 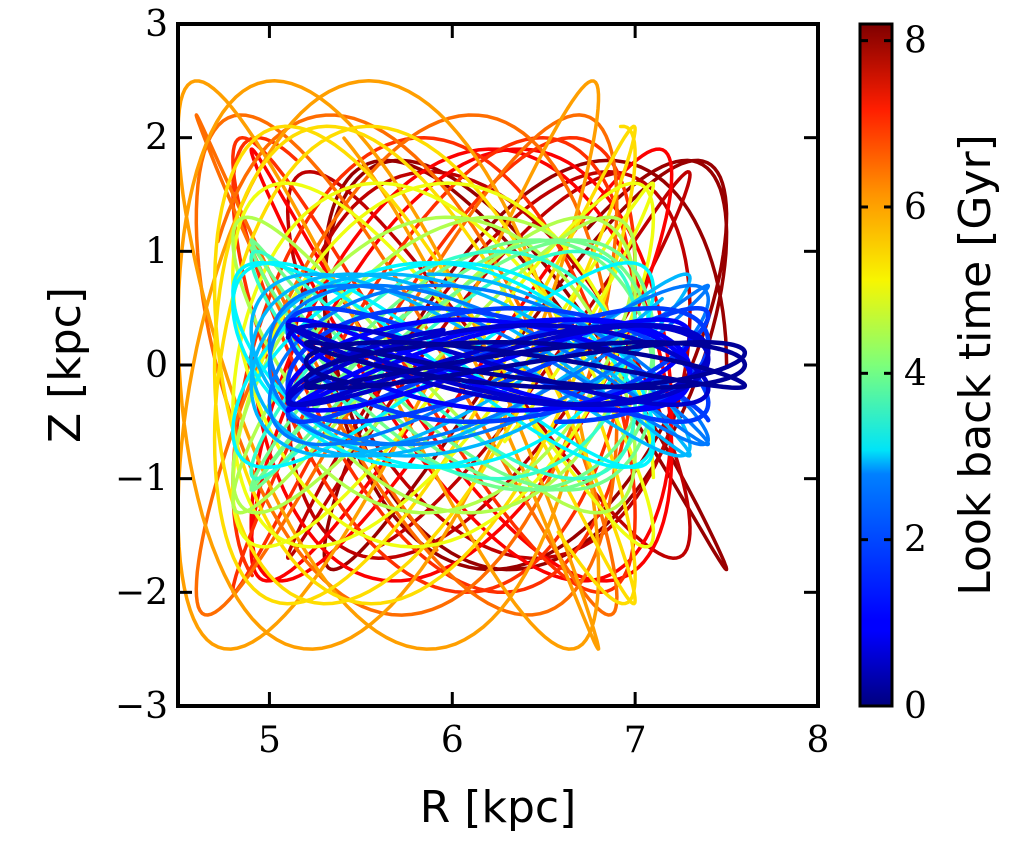 What do you see at coordinates (65, 365) in the screenshot?
I see `y-axis-label: Z [kpc]` at bounding box center [65, 365].